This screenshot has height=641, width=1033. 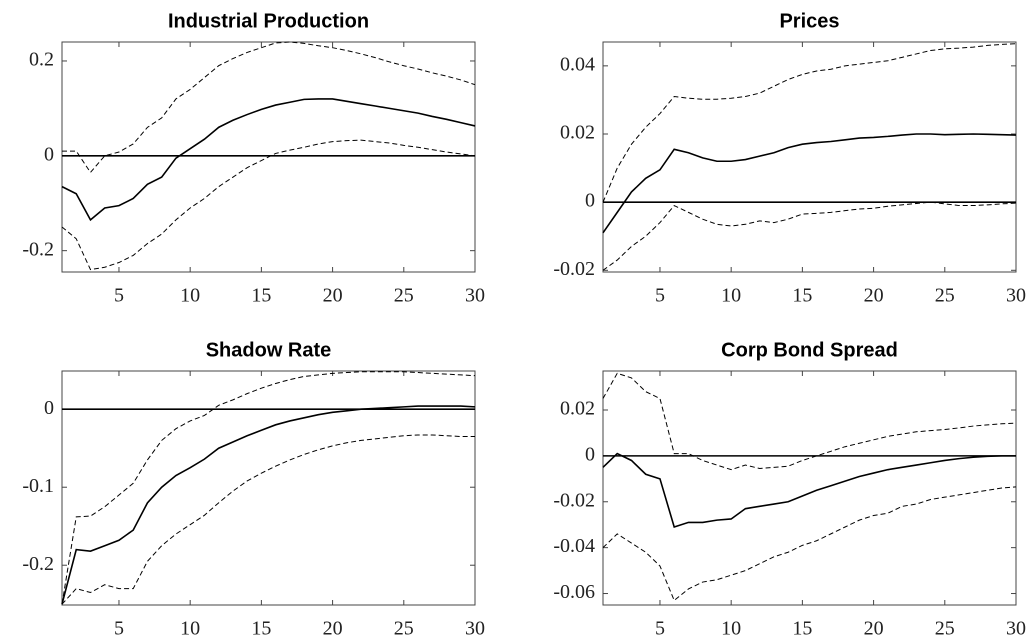 I want to click on chart-title: Corp Bond Spread, so click(x=809, y=350).